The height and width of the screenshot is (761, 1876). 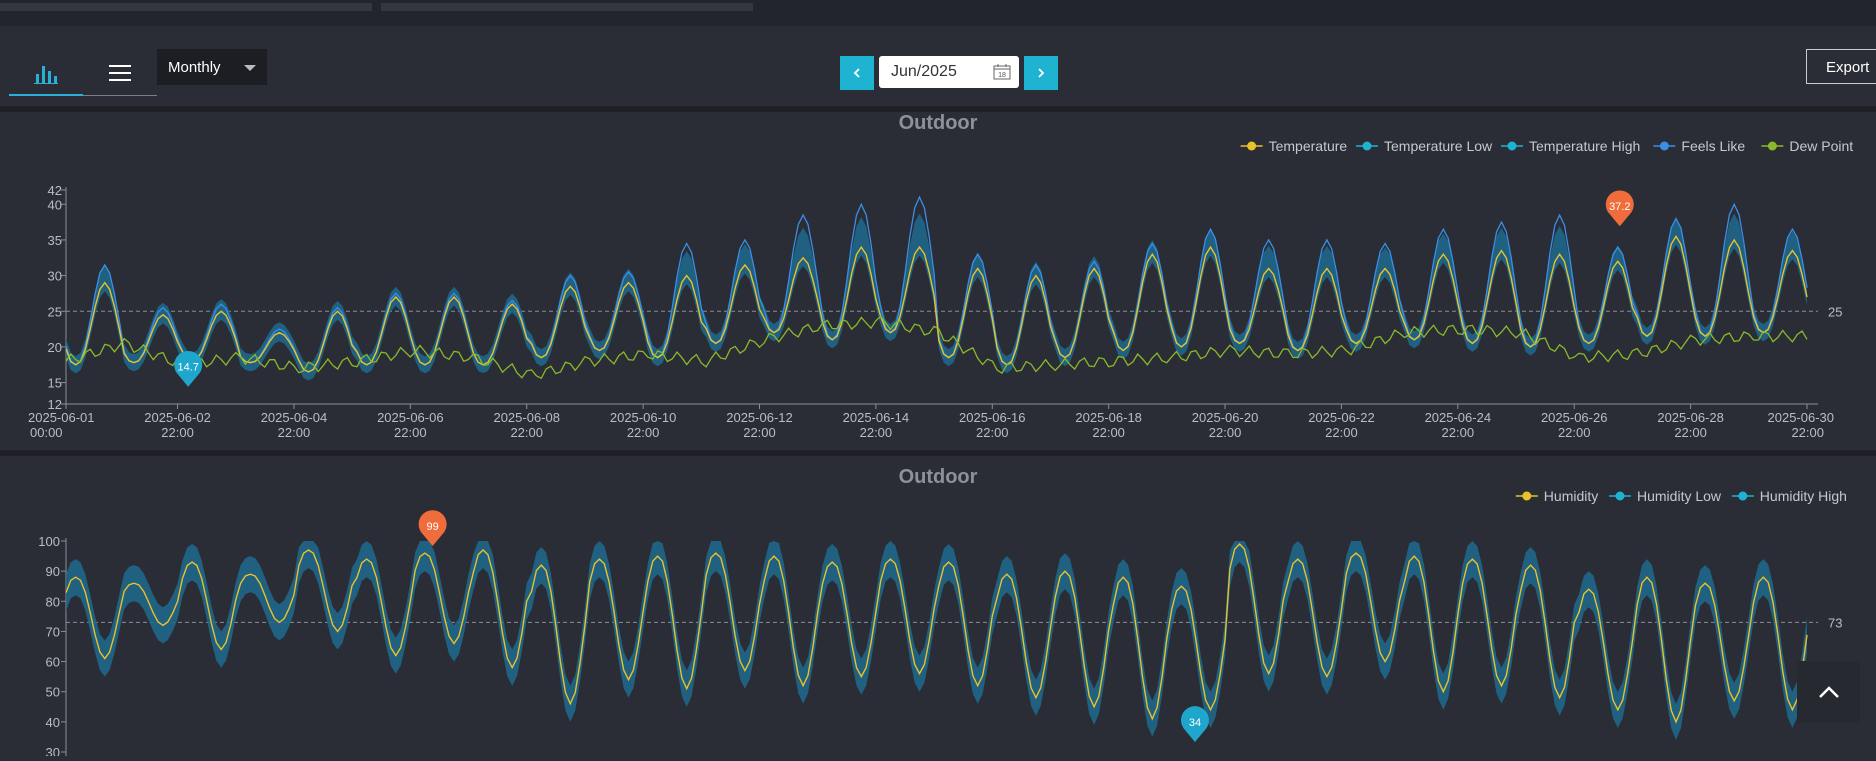 I want to click on previous-month-button, so click(x=857, y=73).